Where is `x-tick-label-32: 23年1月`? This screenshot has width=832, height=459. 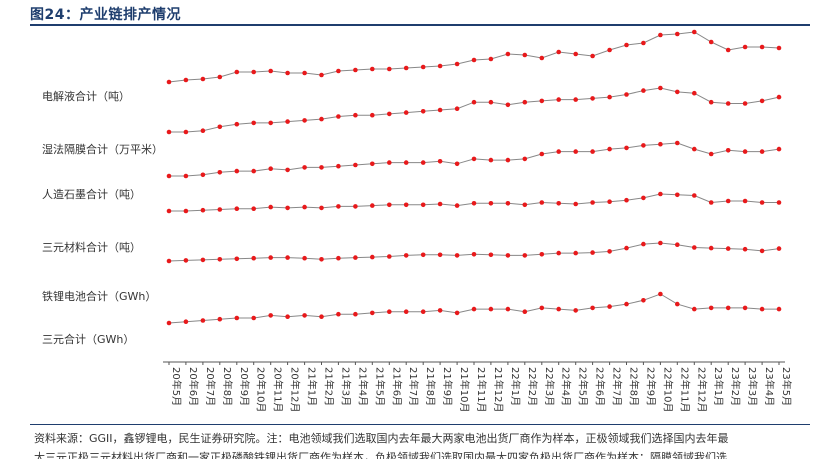
x-tick-label-32: 23年1月 is located at coordinates (718, 386).